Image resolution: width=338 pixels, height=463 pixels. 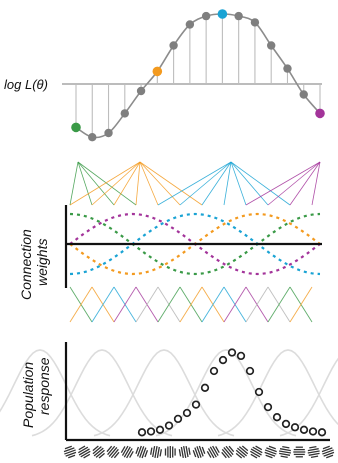 I want to click on connection-fan-lines, so click(x=195, y=183).